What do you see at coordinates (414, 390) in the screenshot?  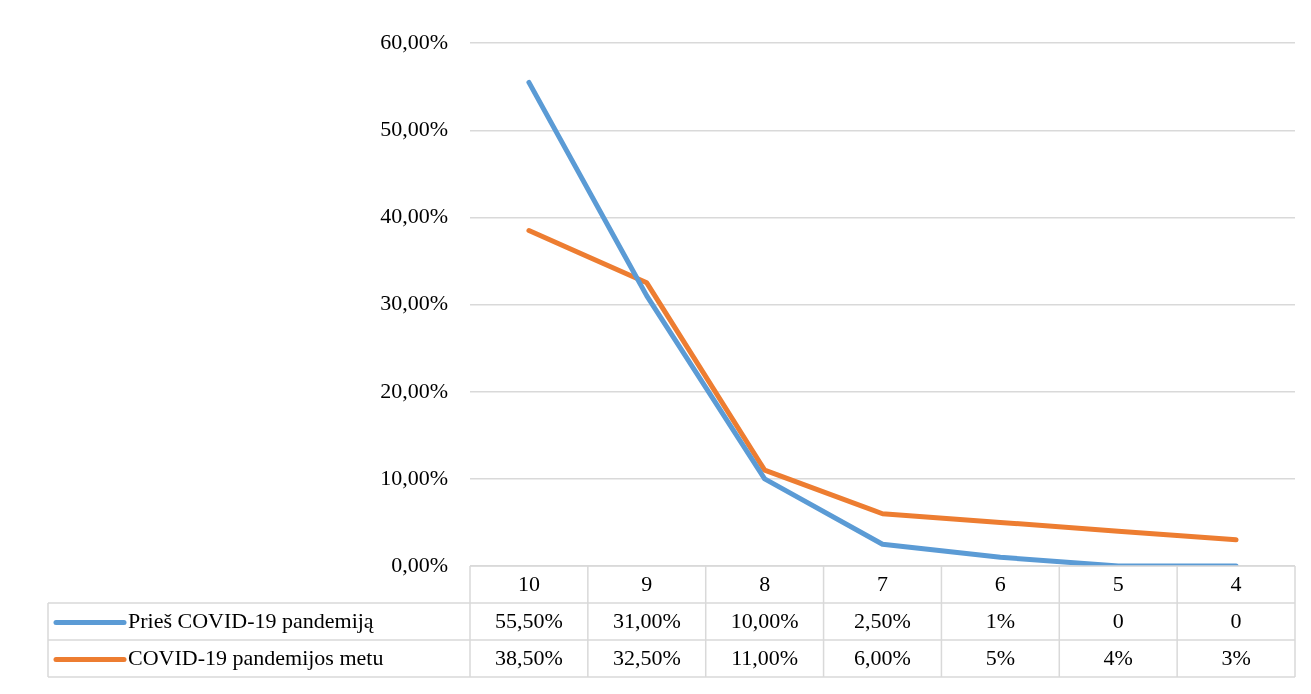 I see `y-tick-label: 20,00%` at bounding box center [414, 390].